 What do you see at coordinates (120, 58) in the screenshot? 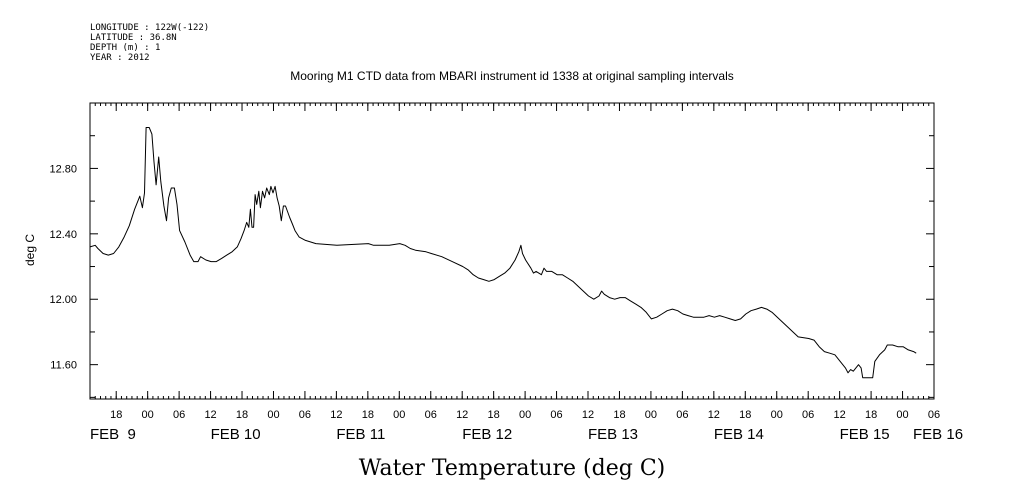
I see `meta-year: YEAR : 2012` at bounding box center [120, 58].